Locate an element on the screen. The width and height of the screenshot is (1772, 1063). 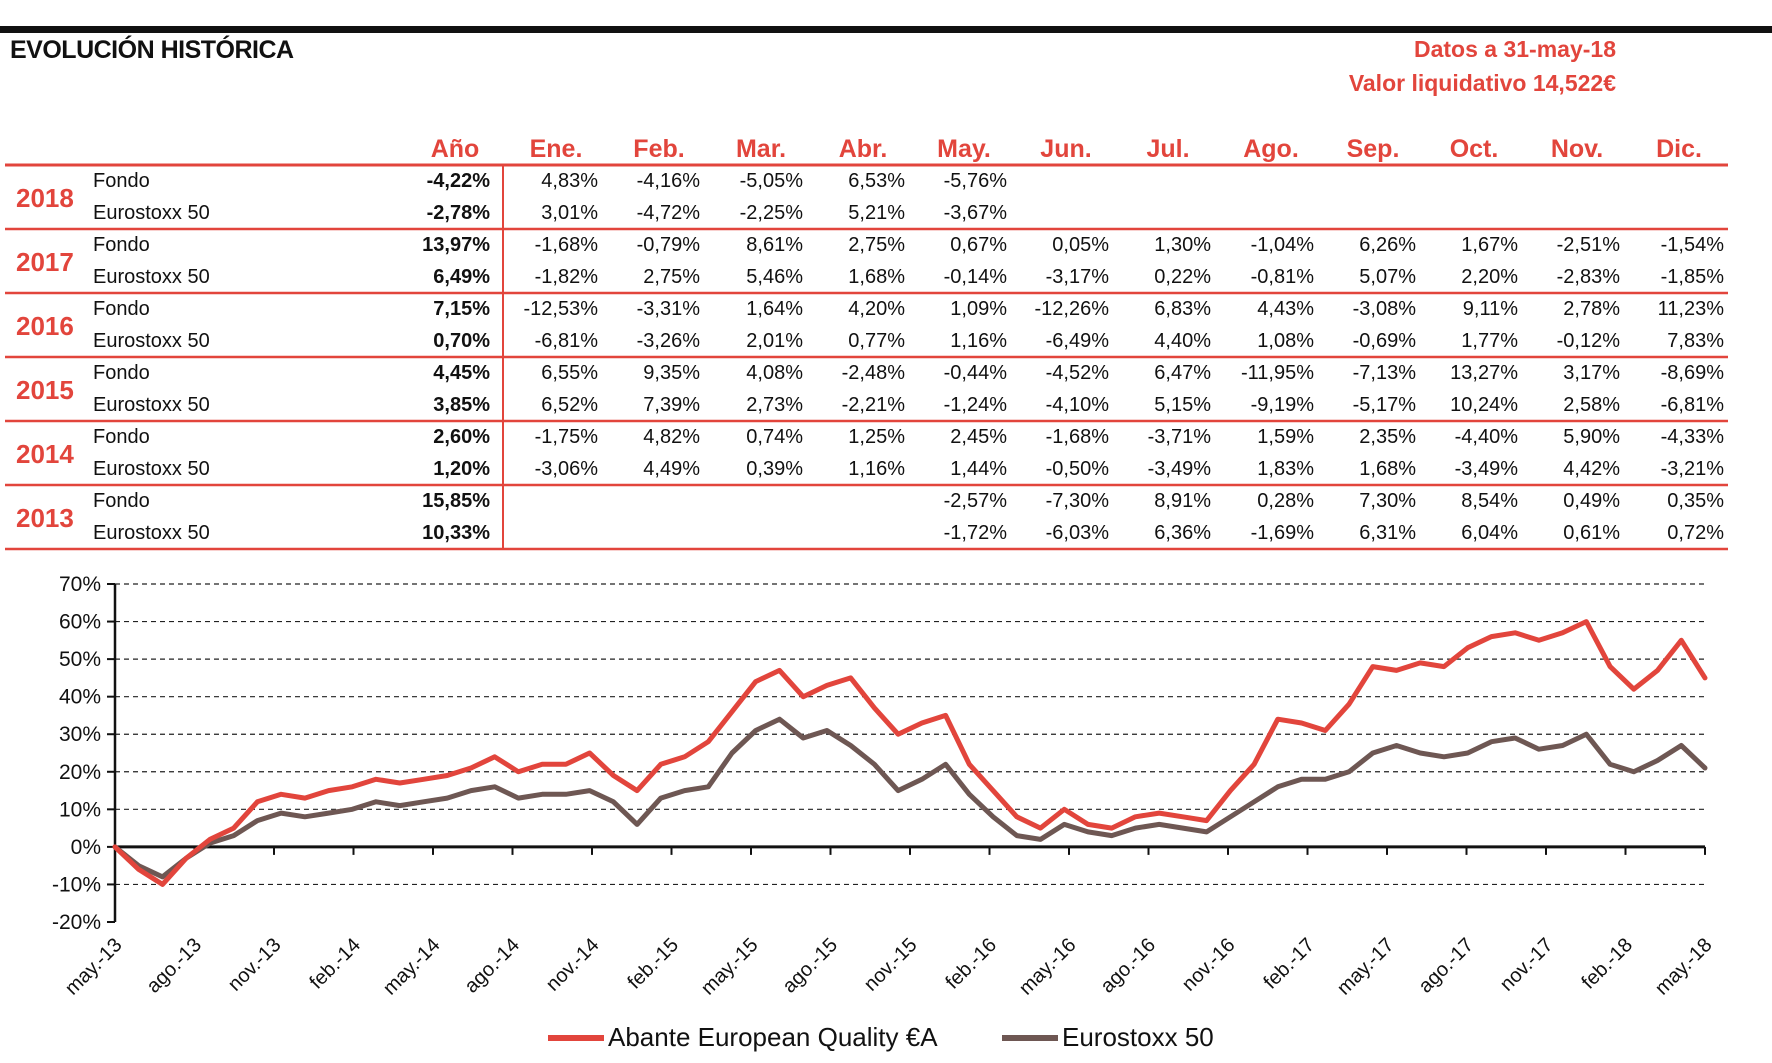
month-value: 1,77% is located at coordinates (1489, 341).